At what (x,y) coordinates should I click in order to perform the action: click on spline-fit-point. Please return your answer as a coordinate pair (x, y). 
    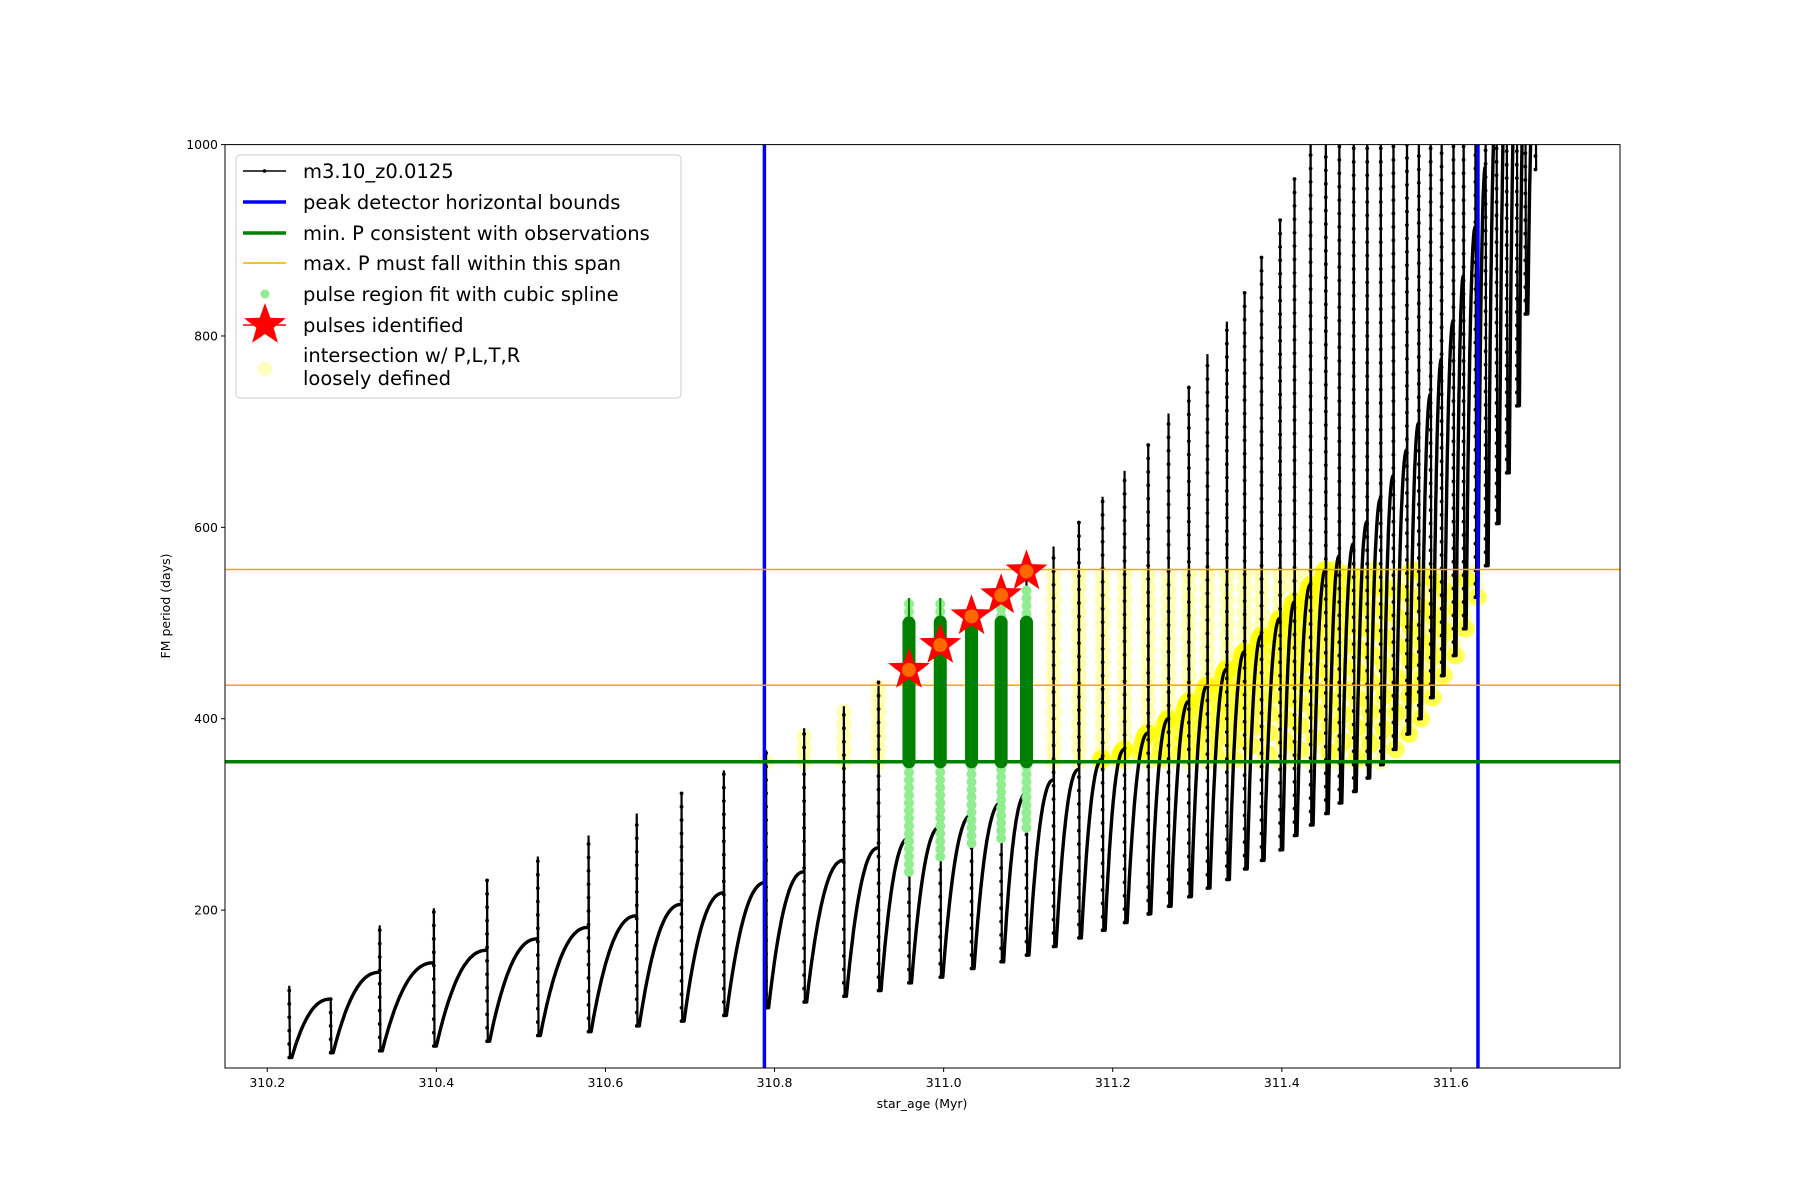
    Looking at the image, I should click on (940, 818).